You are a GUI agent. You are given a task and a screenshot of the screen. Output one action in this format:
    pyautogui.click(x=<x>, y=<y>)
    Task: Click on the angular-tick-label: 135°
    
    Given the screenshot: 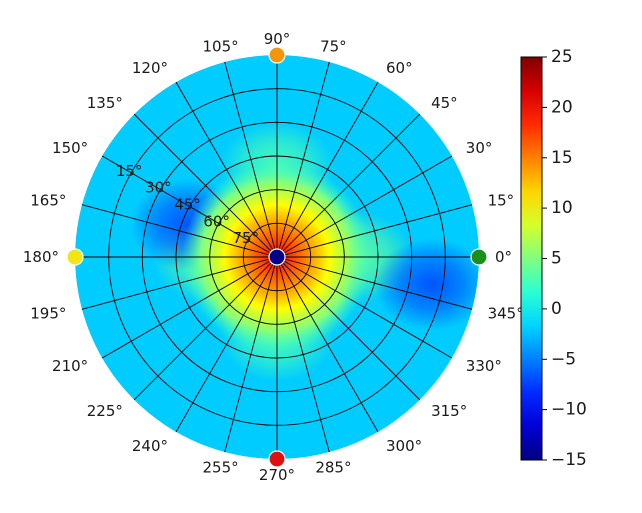 What is the action you would take?
    pyautogui.click(x=105, y=103)
    